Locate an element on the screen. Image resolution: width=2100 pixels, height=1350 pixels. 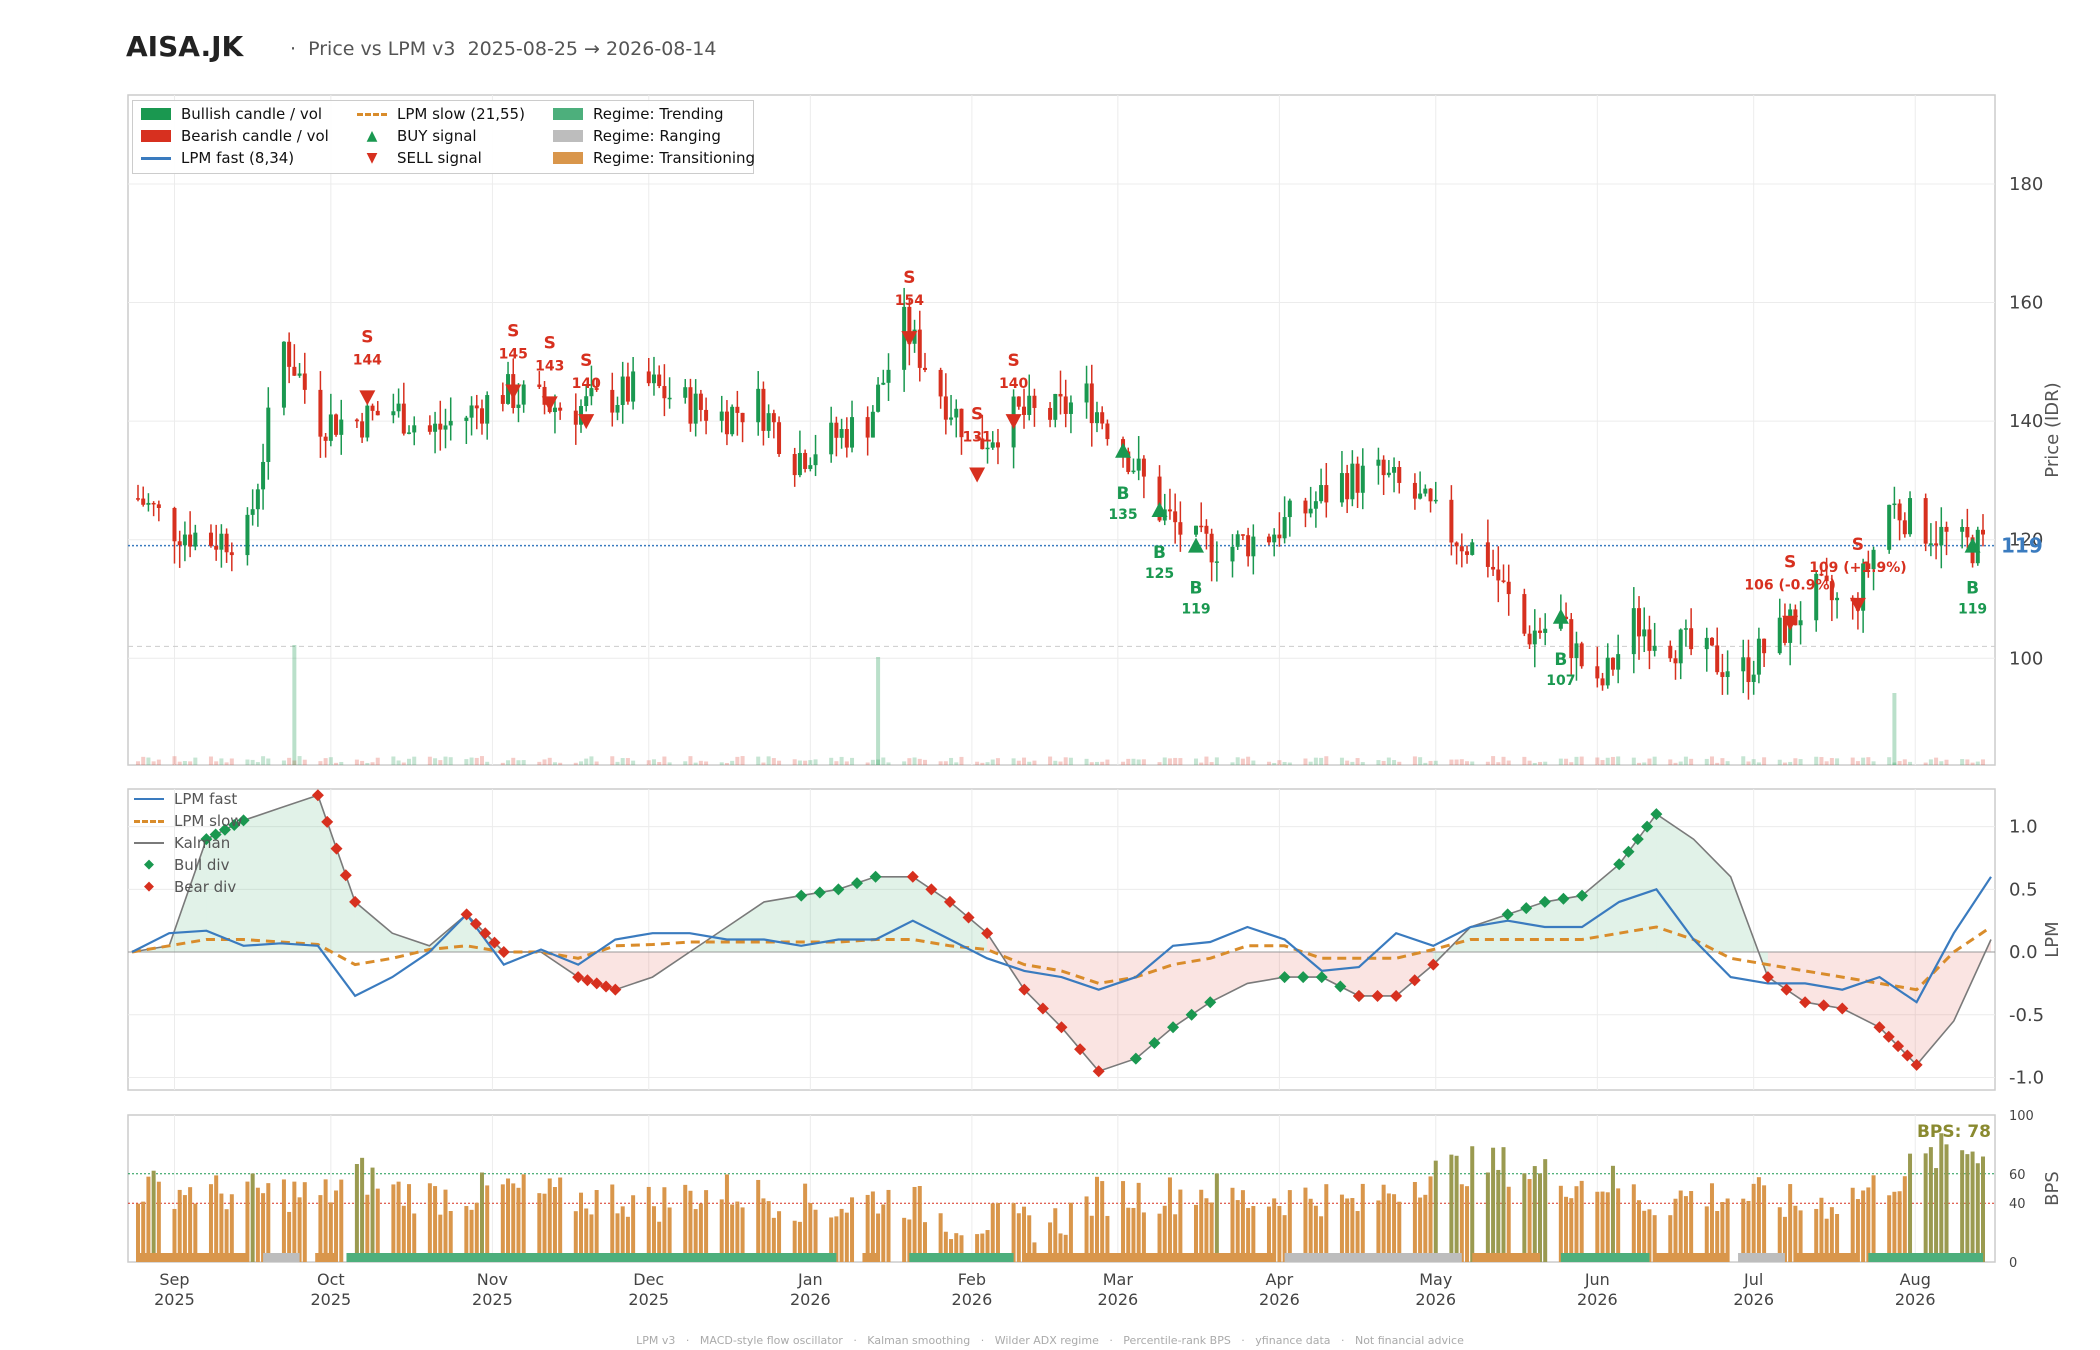
regime-segment is located at coordinates (1506, 1257).